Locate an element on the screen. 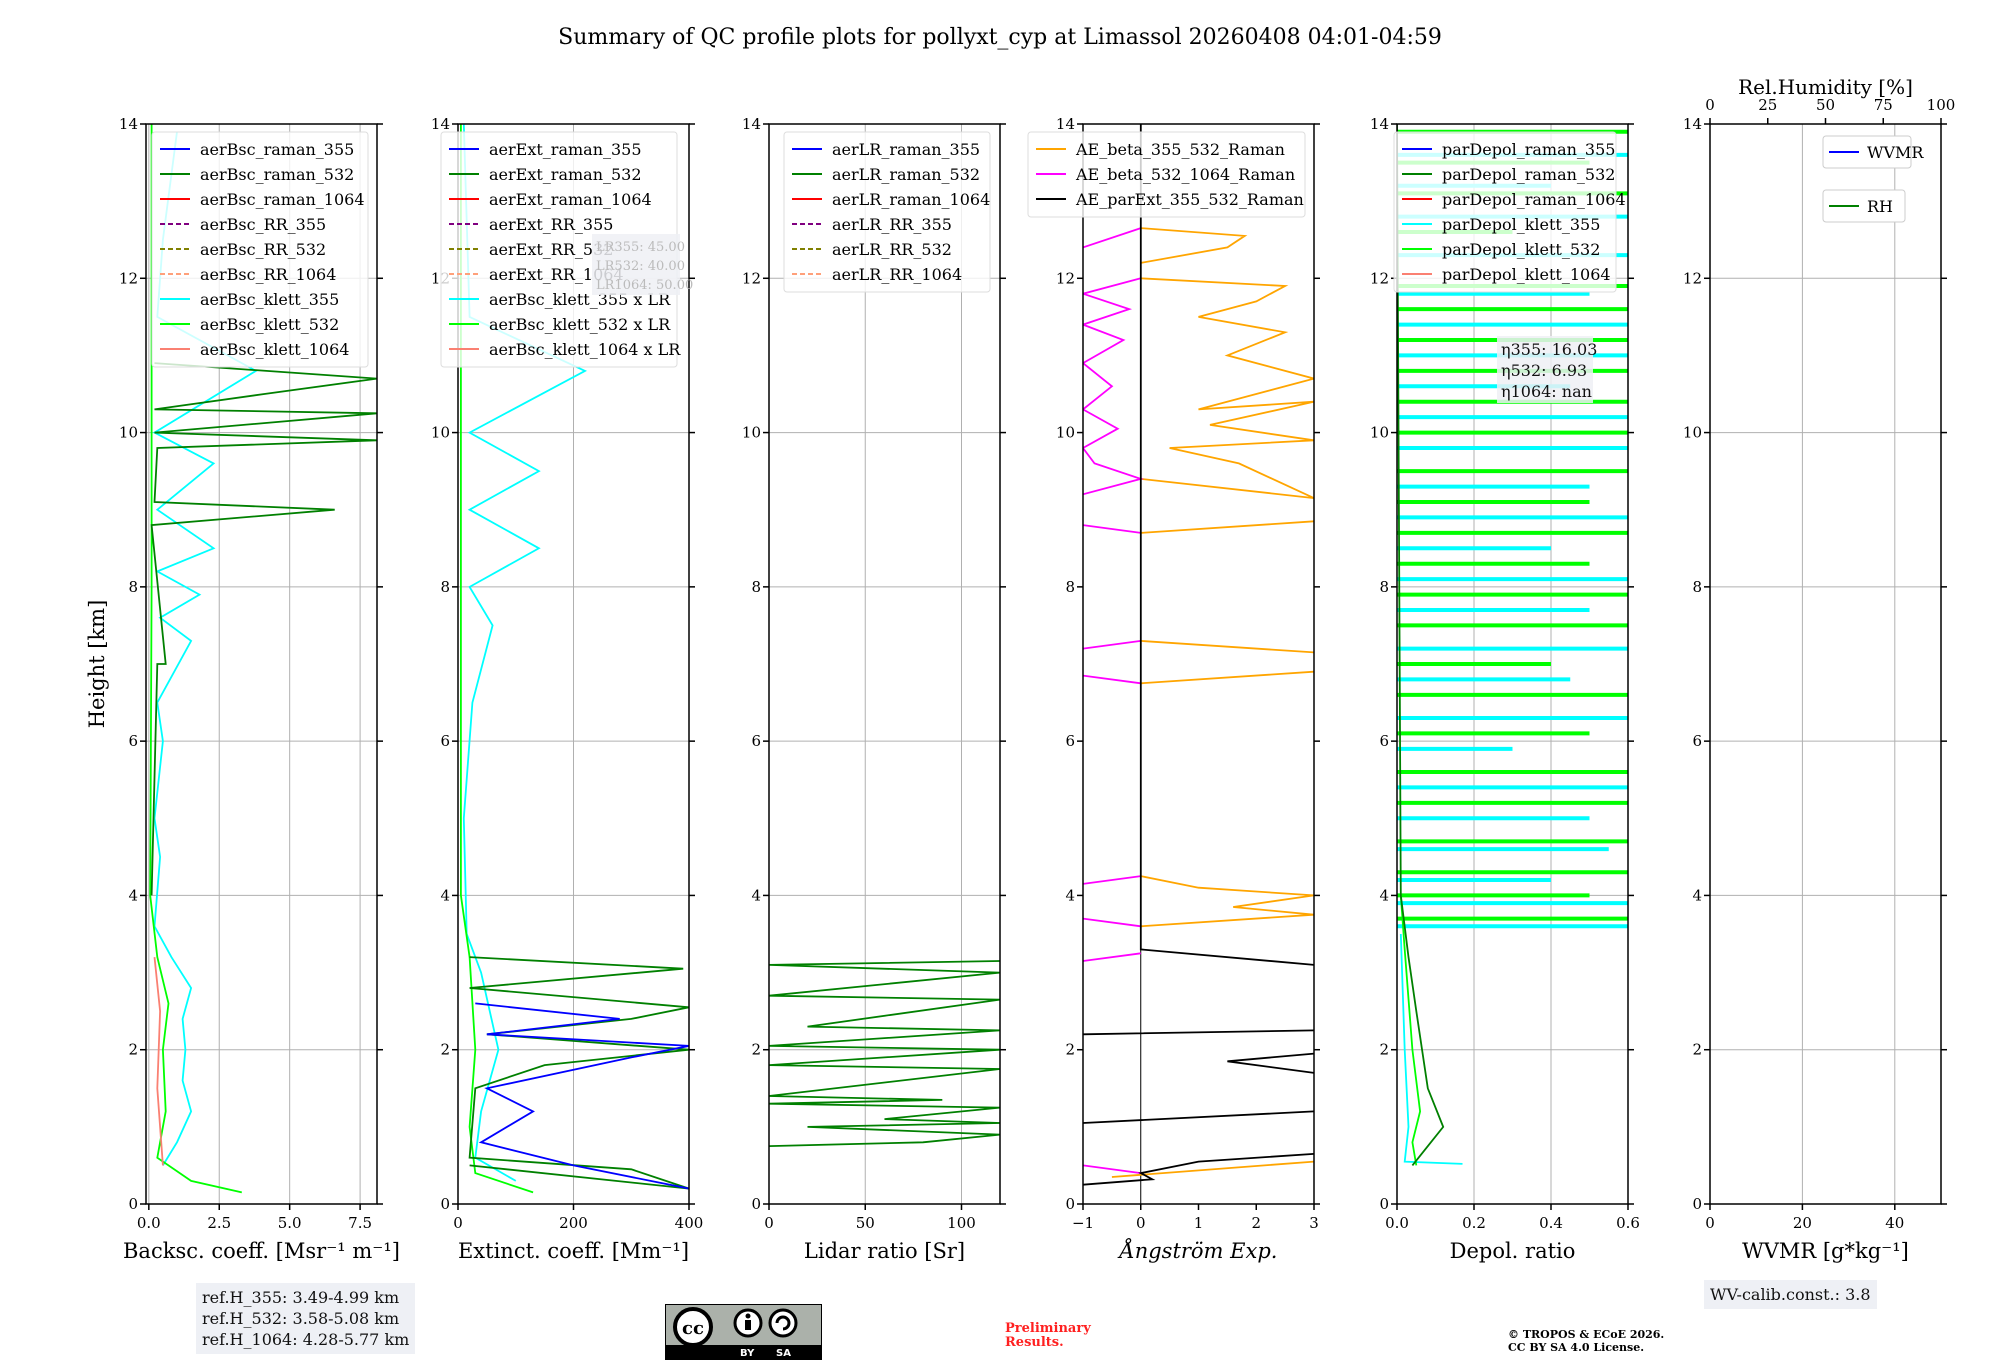 The height and width of the screenshot is (1360, 2000). x-tick-label: 40 is located at coordinates (1894, 1223).